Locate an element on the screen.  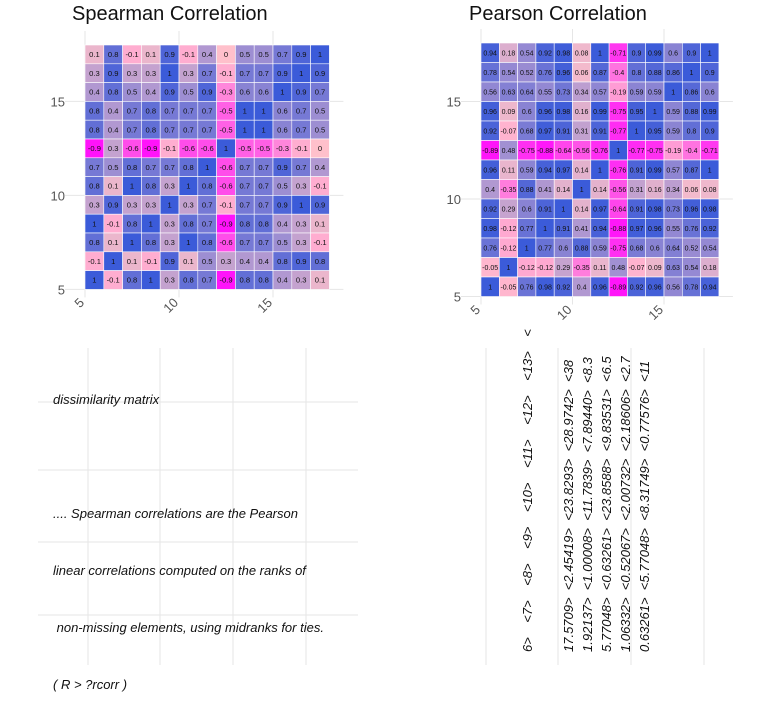
cell-label: 0.86 is located at coordinates (692, 92).